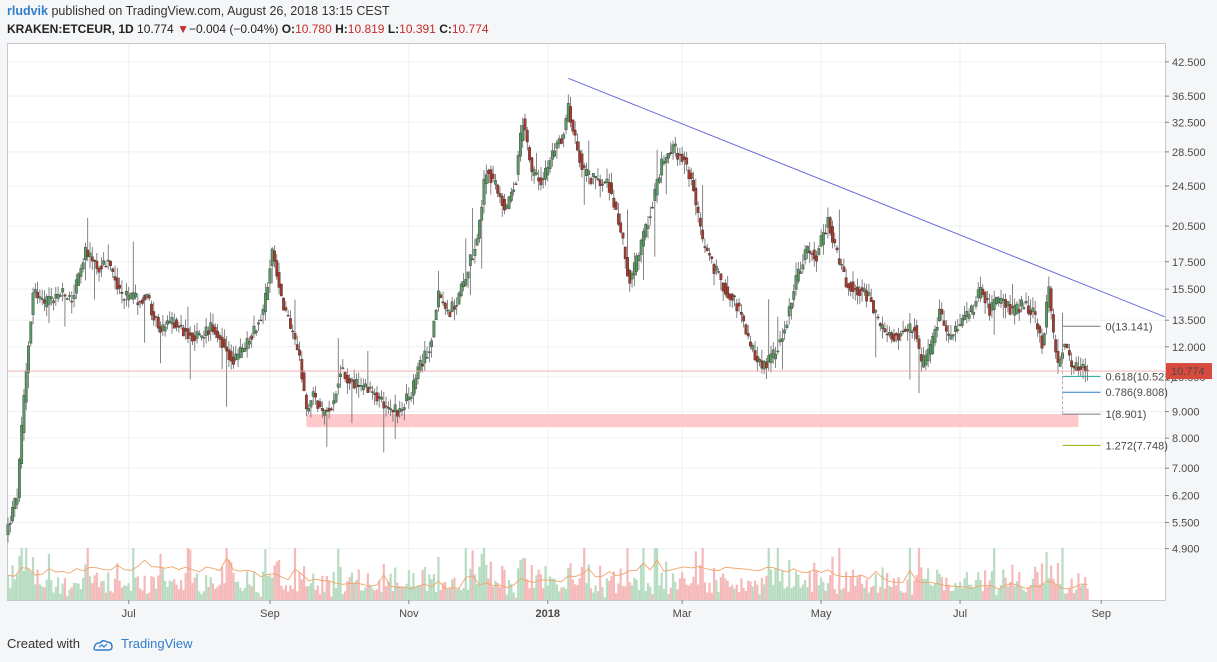 The height and width of the screenshot is (662, 1217). What do you see at coordinates (103, 645) in the screenshot?
I see `tradingview-logo-icon` at bounding box center [103, 645].